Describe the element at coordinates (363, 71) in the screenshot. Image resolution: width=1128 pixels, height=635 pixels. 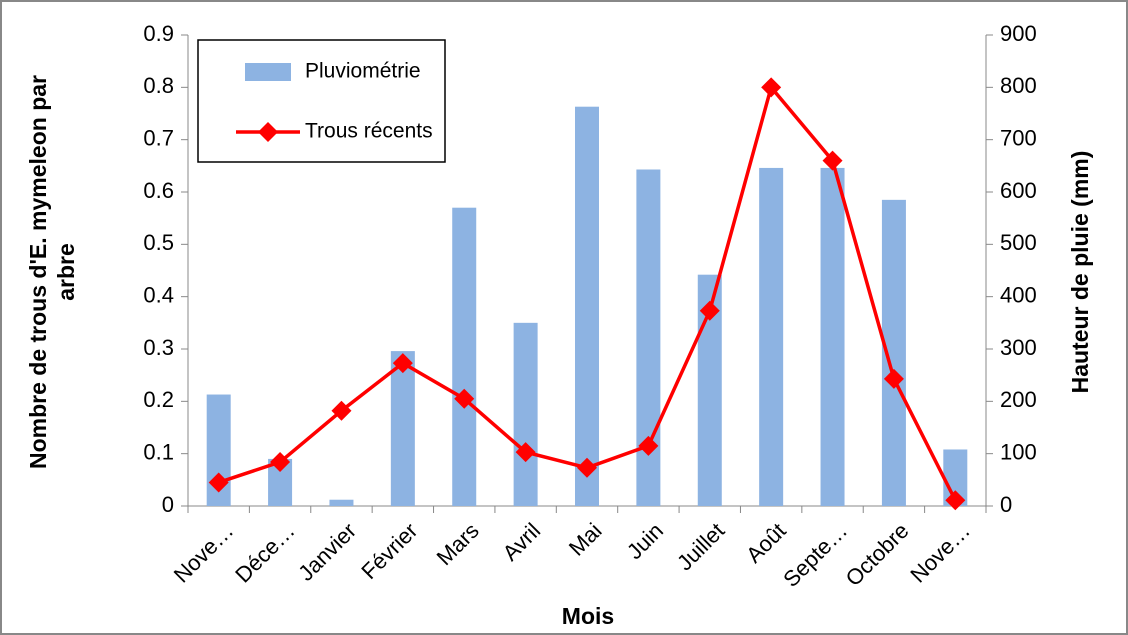
I see `legend-label: Pluviométrie` at that location.